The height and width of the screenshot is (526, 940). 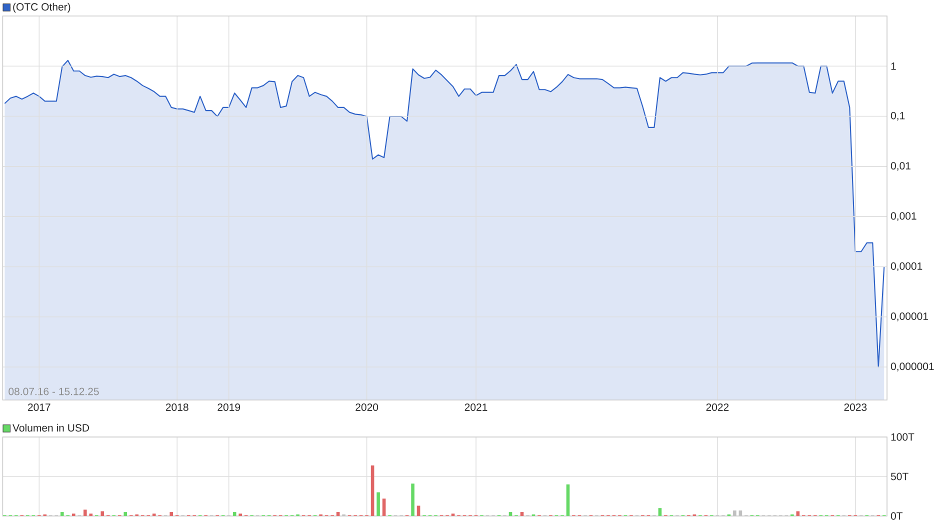 I want to click on x-tick-label: 2022, so click(x=717, y=407).